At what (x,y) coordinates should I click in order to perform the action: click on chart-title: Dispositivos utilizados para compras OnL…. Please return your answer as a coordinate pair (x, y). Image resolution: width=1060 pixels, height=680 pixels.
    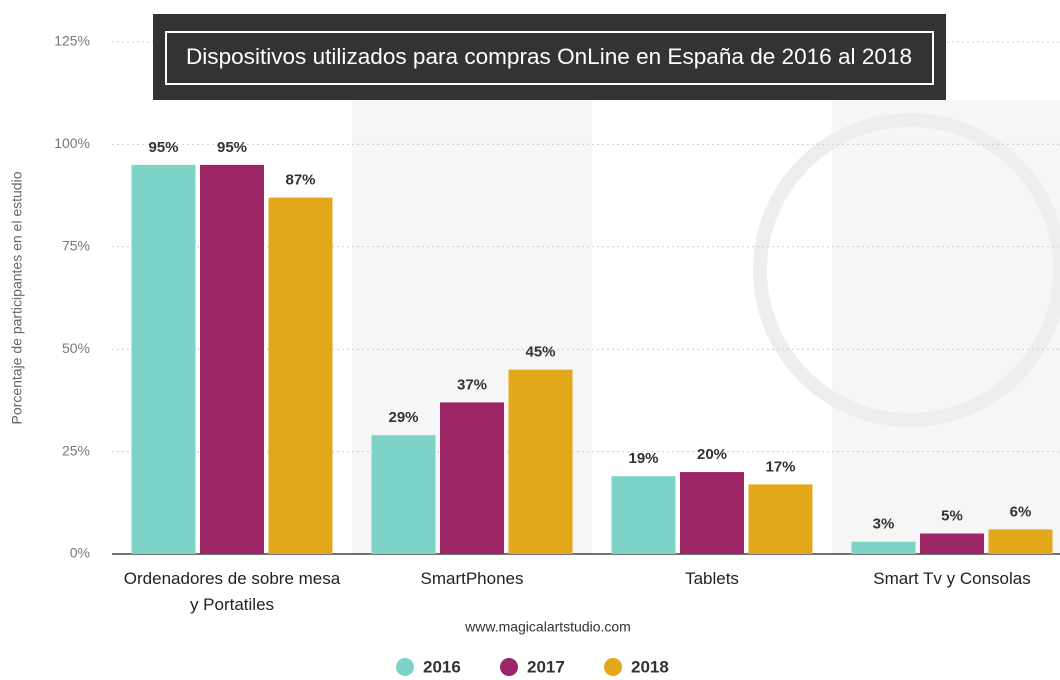
    Looking at the image, I should click on (549, 56).